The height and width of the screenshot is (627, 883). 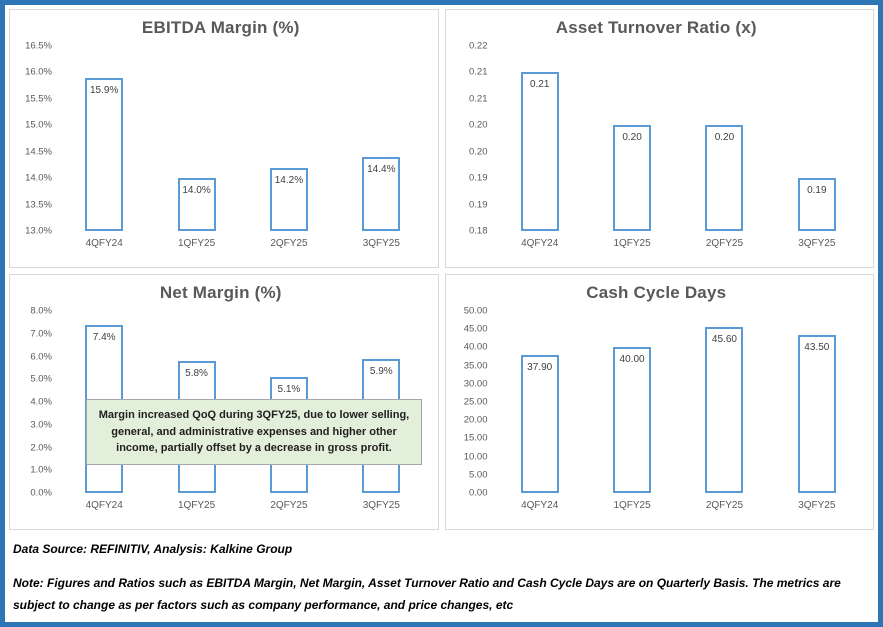 I want to click on bar-value-label: 14.0%, so click(x=196, y=191).